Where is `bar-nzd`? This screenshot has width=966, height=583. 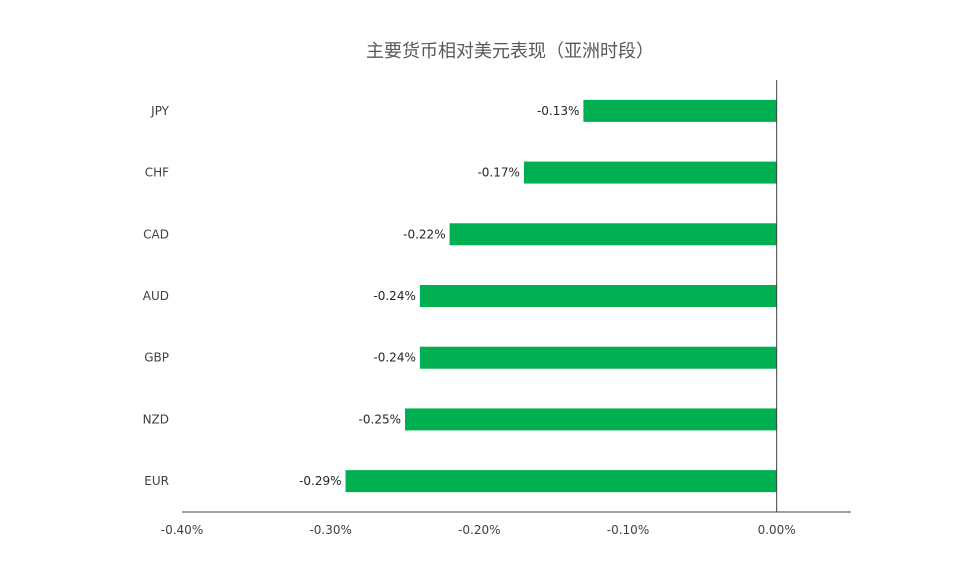 bar-nzd is located at coordinates (591, 419).